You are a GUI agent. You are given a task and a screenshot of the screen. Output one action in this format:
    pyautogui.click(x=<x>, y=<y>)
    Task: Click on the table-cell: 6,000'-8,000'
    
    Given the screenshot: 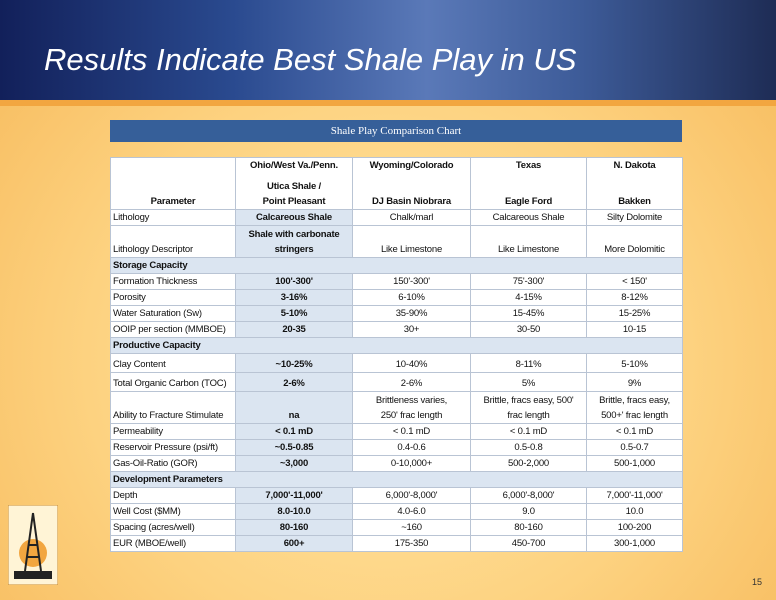 What is the action you would take?
    pyautogui.click(x=411, y=495)
    